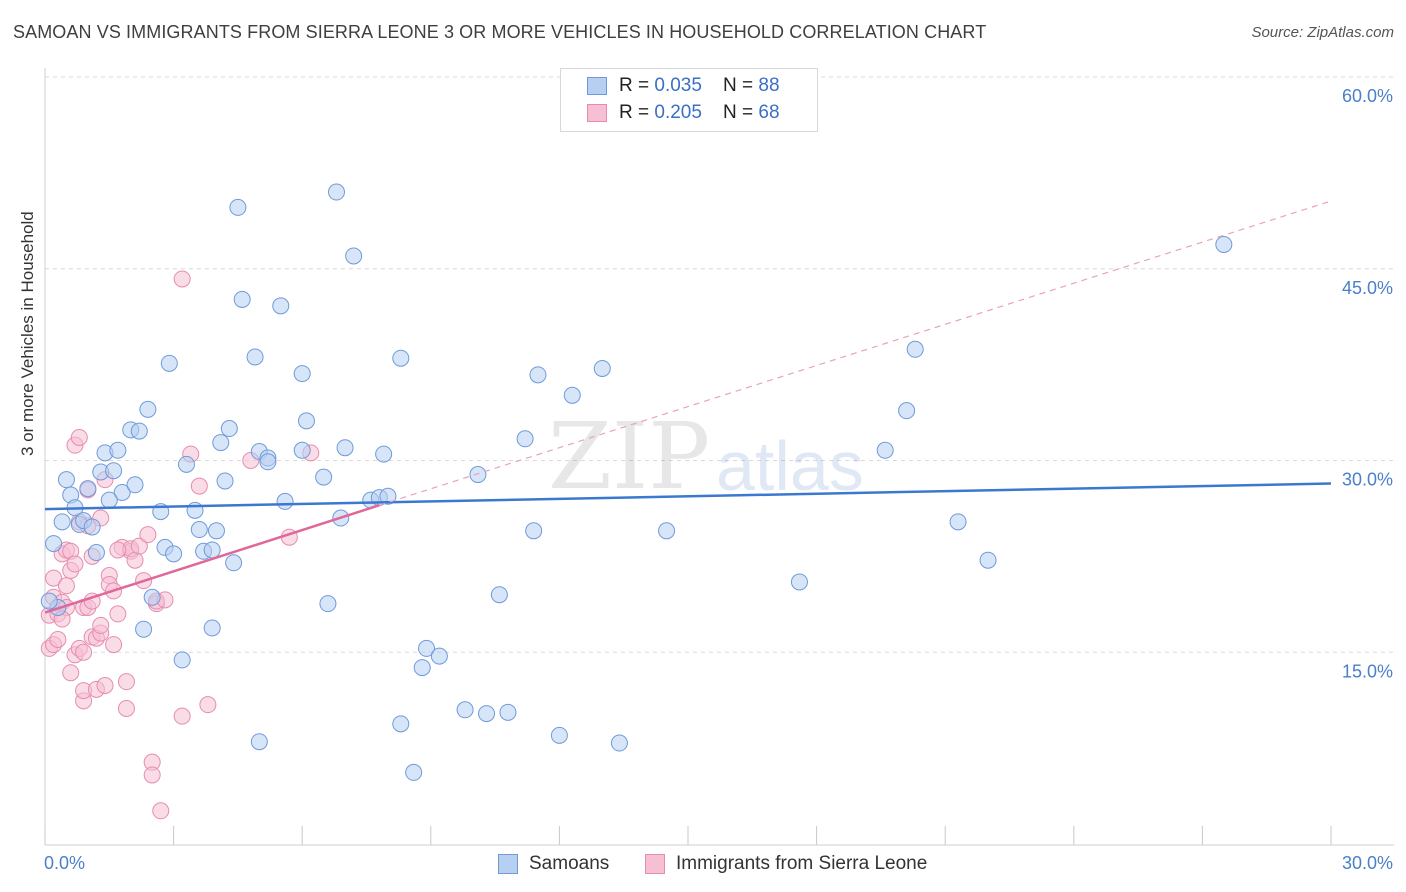  I want to click on watermark-atlas: atlas, so click(790, 466).